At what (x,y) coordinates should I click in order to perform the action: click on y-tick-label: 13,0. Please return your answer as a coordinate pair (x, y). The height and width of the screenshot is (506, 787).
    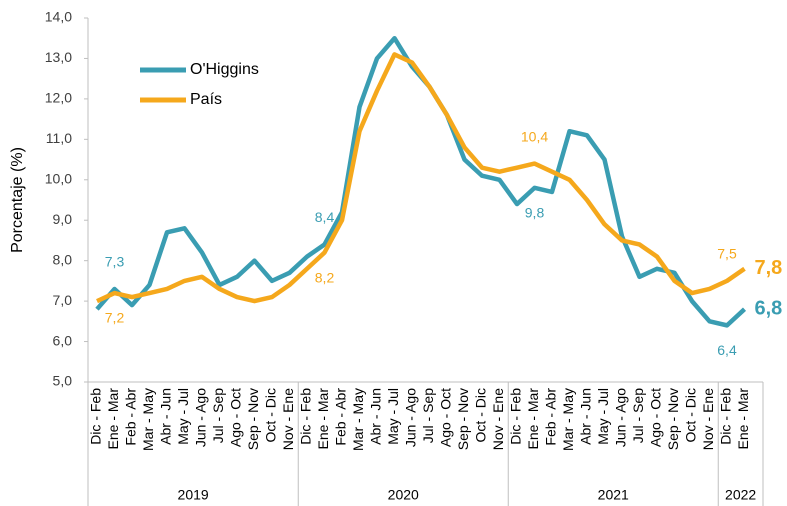
    Looking at the image, I should click on (58, 57).